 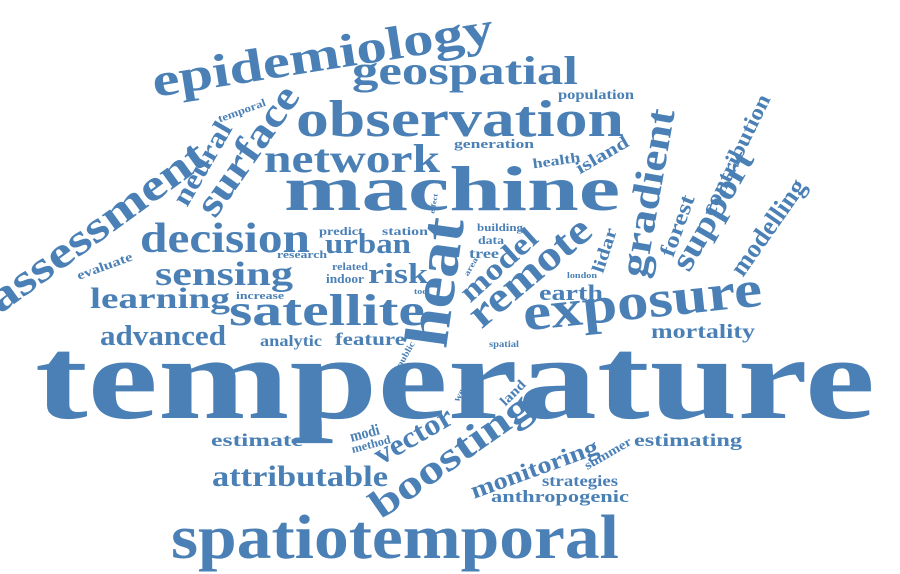 What do you see at coordinates (465, 70) in the screenshot?
I see `word-geospatial: geospatial` at bounding box center [465, 70].